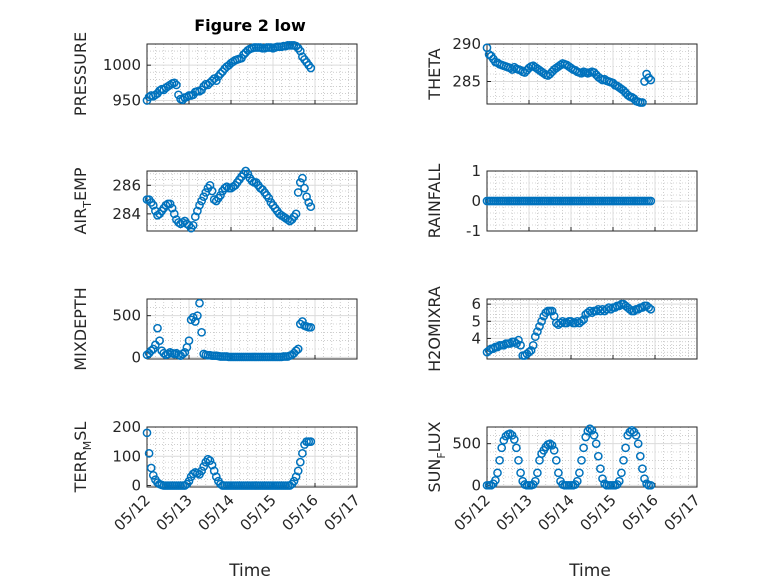  I want to click on y-tick-label: 100, so click(126, 456).